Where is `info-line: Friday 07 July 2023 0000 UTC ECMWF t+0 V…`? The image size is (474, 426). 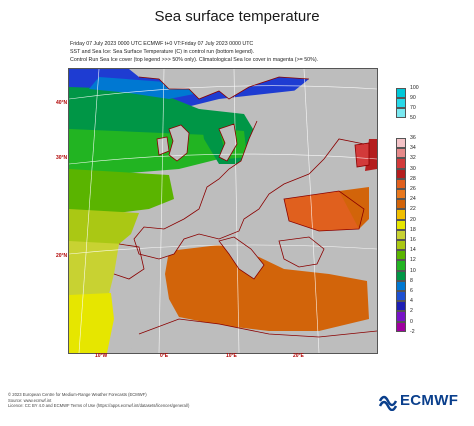 info-line: Friday 07 July 2023 0000 UTC ECMWF t+0 V… is located at coordinates (194, 44).